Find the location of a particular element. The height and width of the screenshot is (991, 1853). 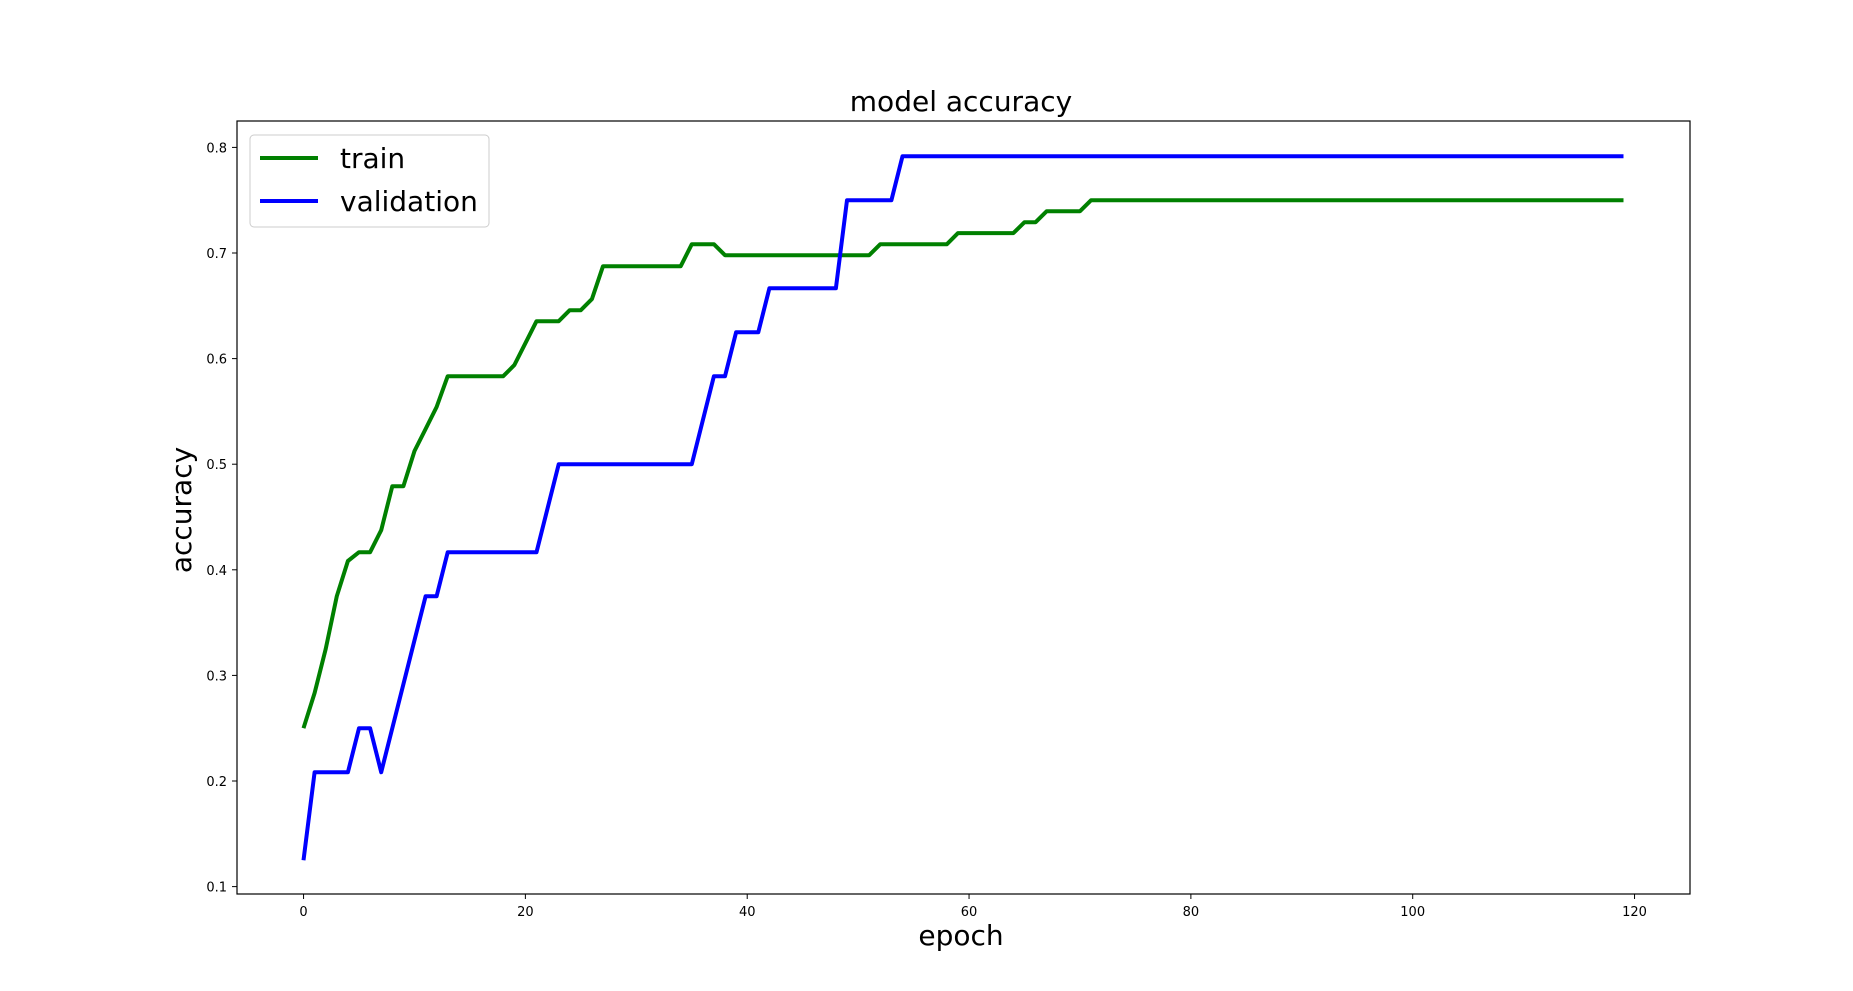

y-tick-label: 0.5 is located at coordinates (216, 465).